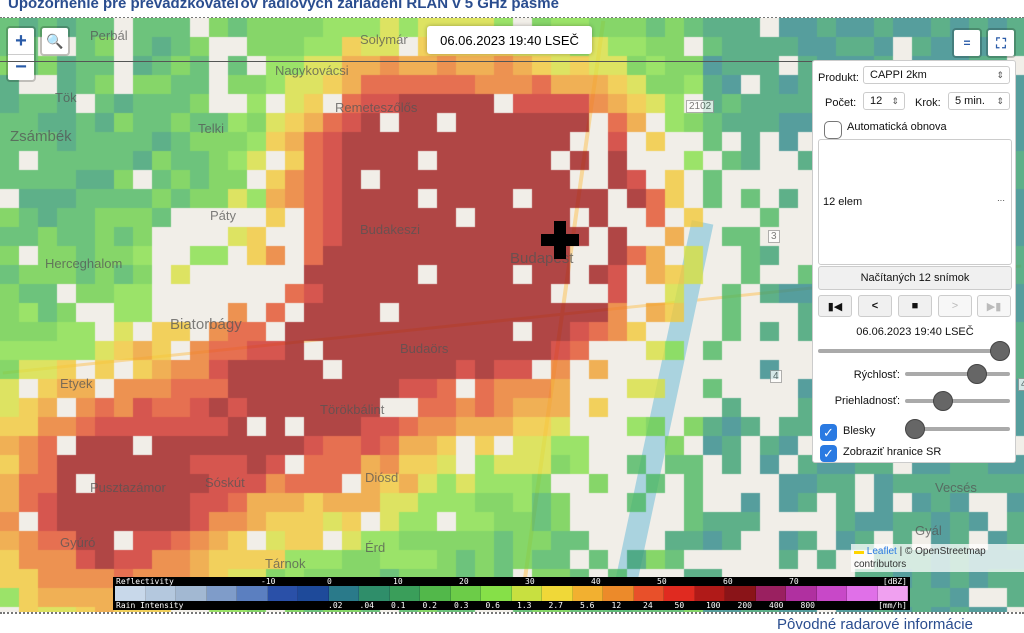  Describe the element at coordinates (928, 103) in the screenshot. I see `step-label: Krok:` at that location.